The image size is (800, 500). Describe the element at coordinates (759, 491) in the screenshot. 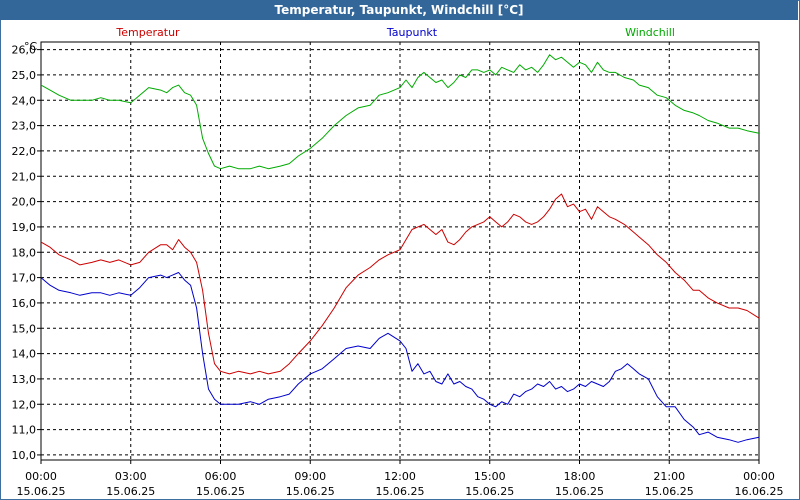

I see `x-tick-date-label: 16.06.25` at that location.